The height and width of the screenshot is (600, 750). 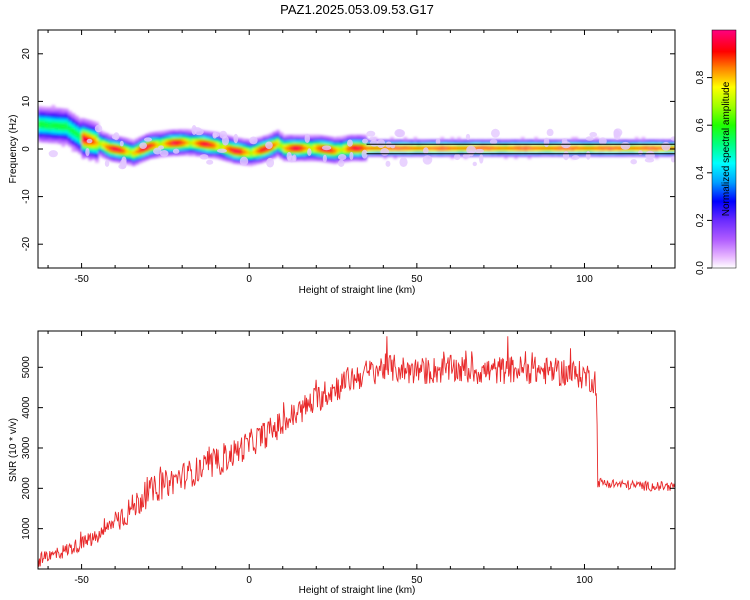 I want to click on spectrogram-xtick-label: 100, so click(x=584, y=279).